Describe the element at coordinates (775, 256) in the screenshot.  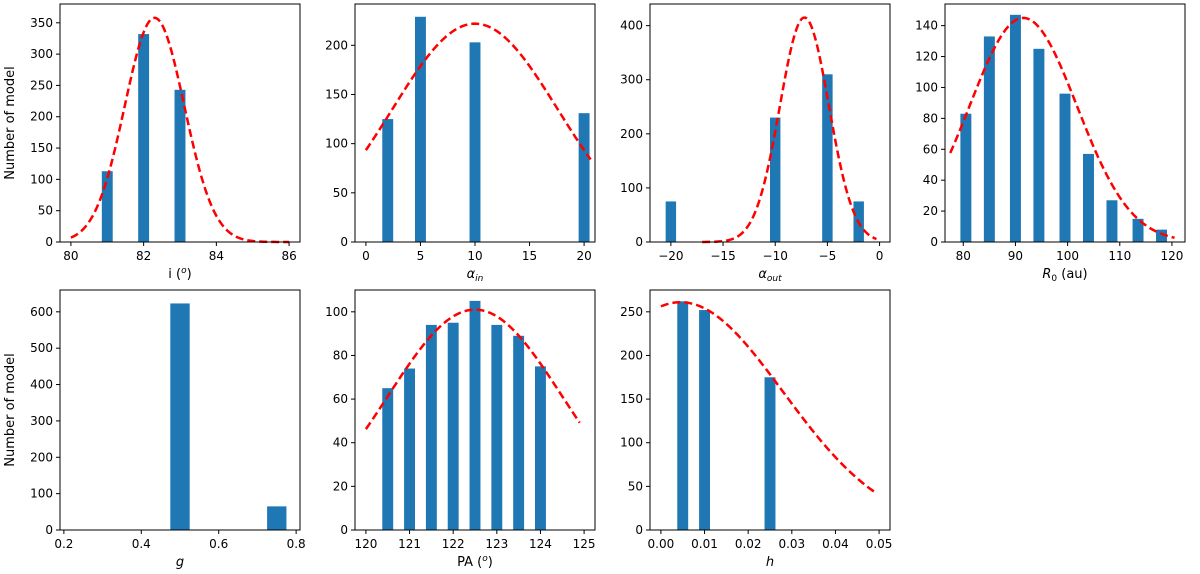
I see `x-tick-label: −10` at that location.